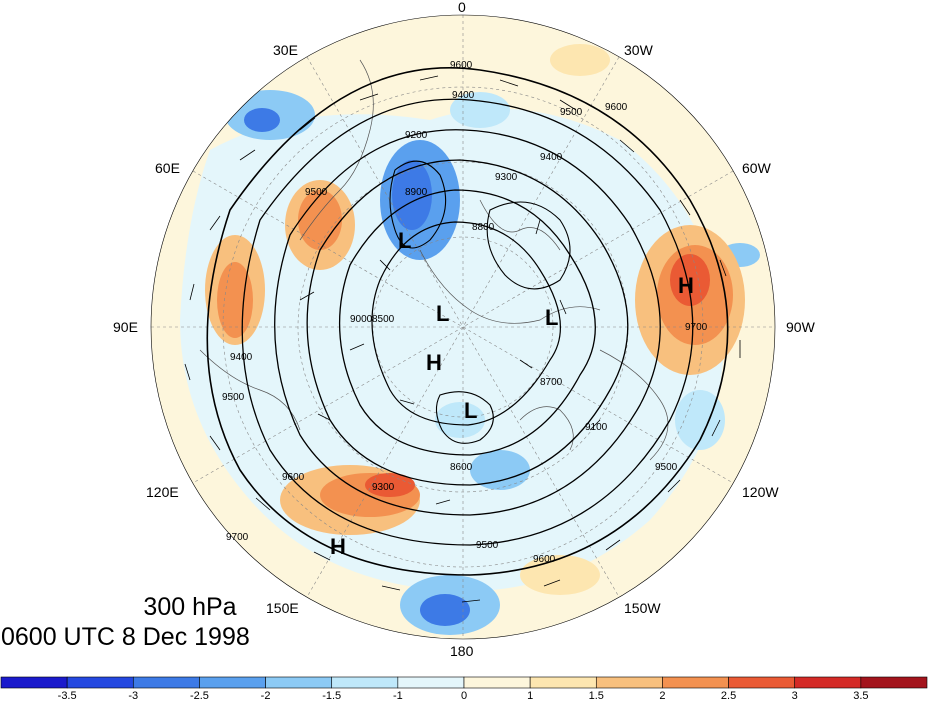 The image size is (928, 702). Describe the element at coordinates (361, 319) in the screenshot. I see `contour-label: 9000` at that location.